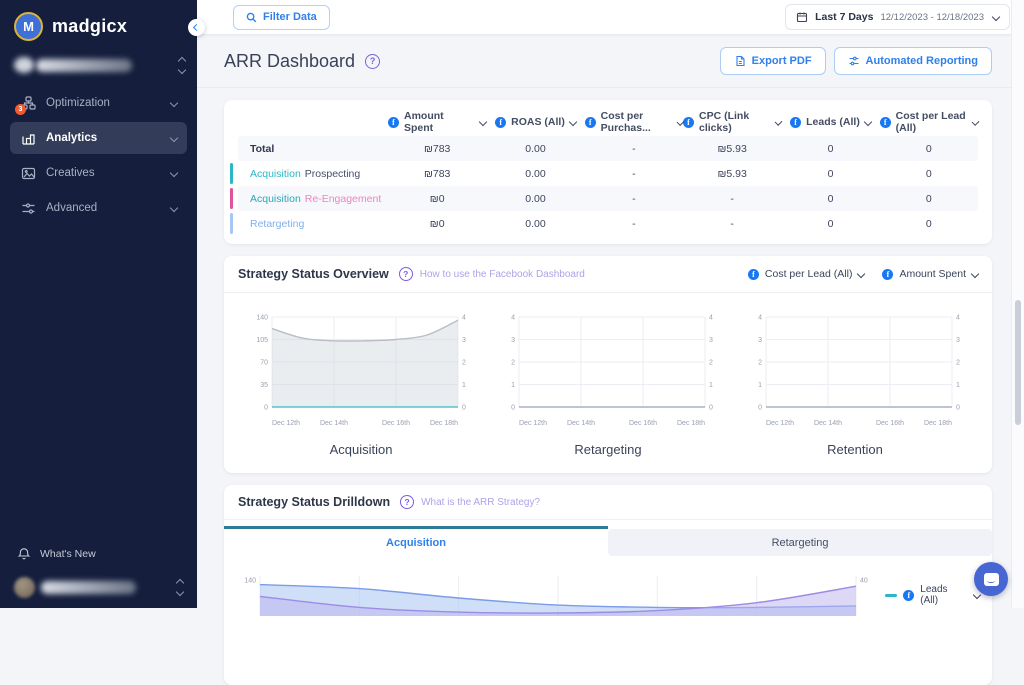 Image resolution: width=1024 pixels, height=685 pixels. I want to click on cell-cpc: ₪5.93, so click(732, 148).